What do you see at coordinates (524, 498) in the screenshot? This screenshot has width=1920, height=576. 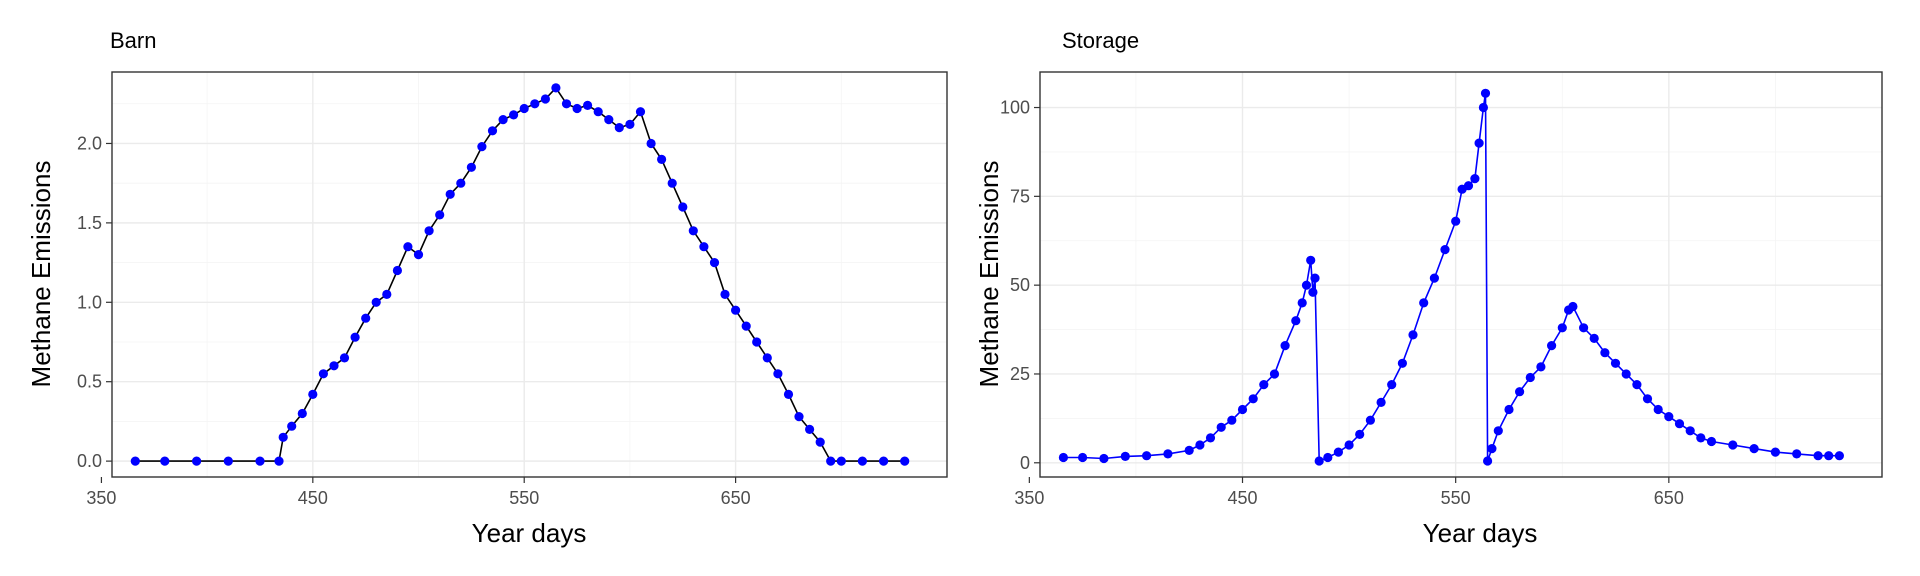 I see `barn-x-tick-label: 550` at bounding box center [524, 498].